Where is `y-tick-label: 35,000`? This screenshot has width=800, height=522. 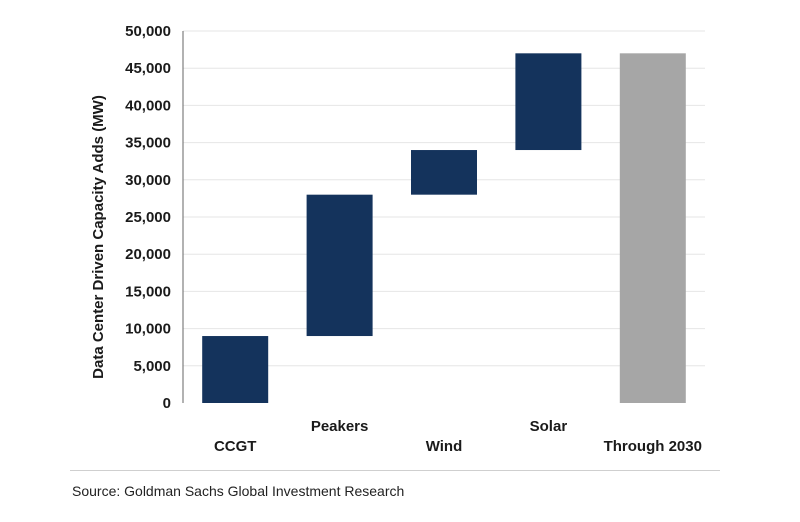
y-tick-label: 35,000 is located at coordinates (148, 143).